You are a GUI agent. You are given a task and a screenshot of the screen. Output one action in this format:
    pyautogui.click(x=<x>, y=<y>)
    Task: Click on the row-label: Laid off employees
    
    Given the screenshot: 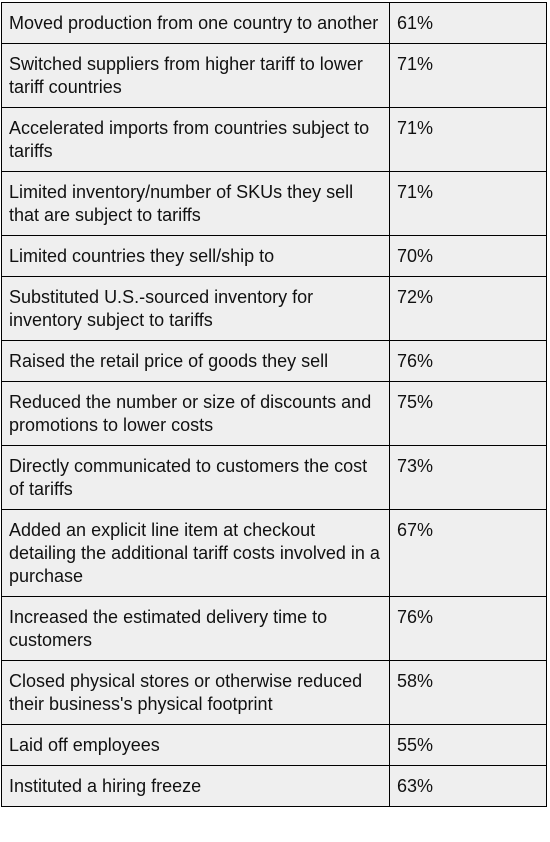 What is the action you would take?
    pyautogui.click(x=195, y=745)
    